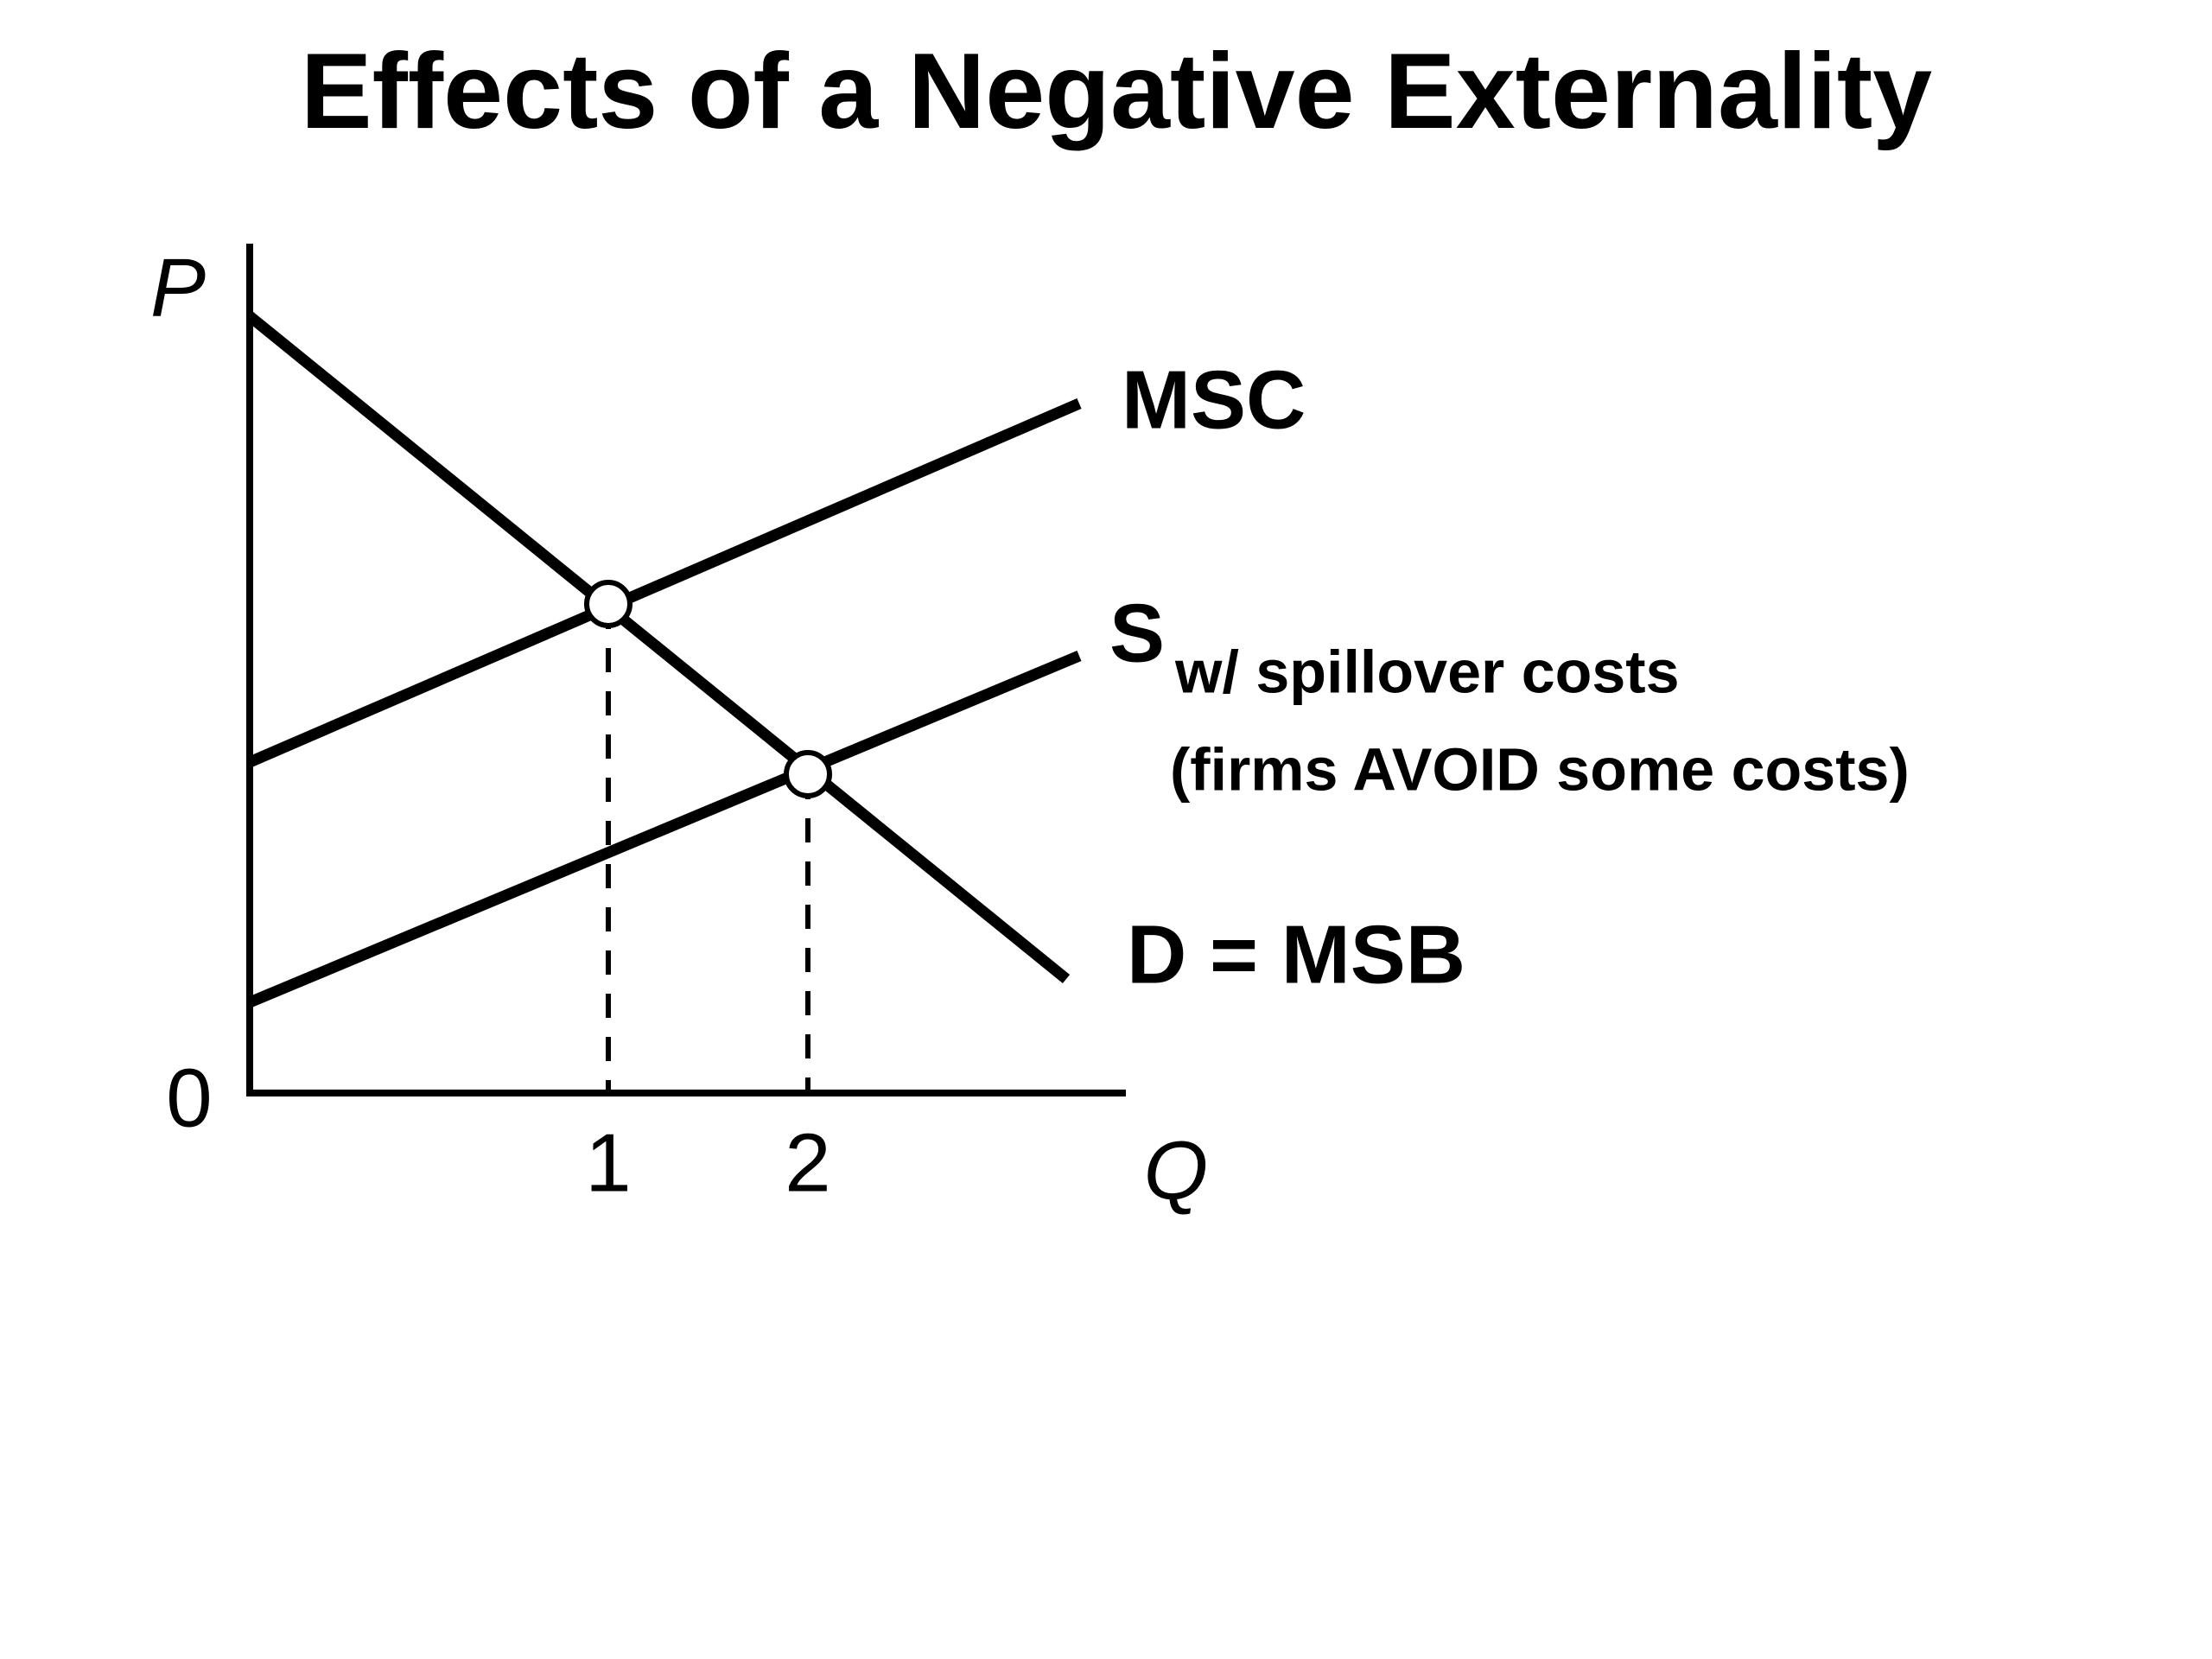  What do you see at coordinates (1137, 633) in the screenshot?
I see `supply-symbol: S` at bounding box center [1137, 633].